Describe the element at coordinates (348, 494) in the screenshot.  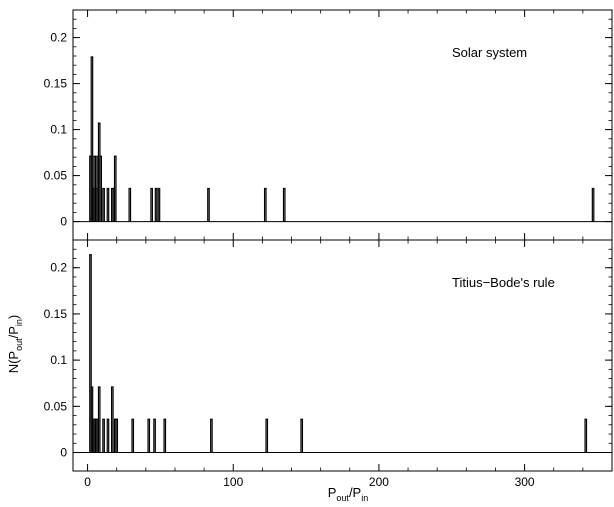
I see `x-axis-label: Pout/Pin` at that location.